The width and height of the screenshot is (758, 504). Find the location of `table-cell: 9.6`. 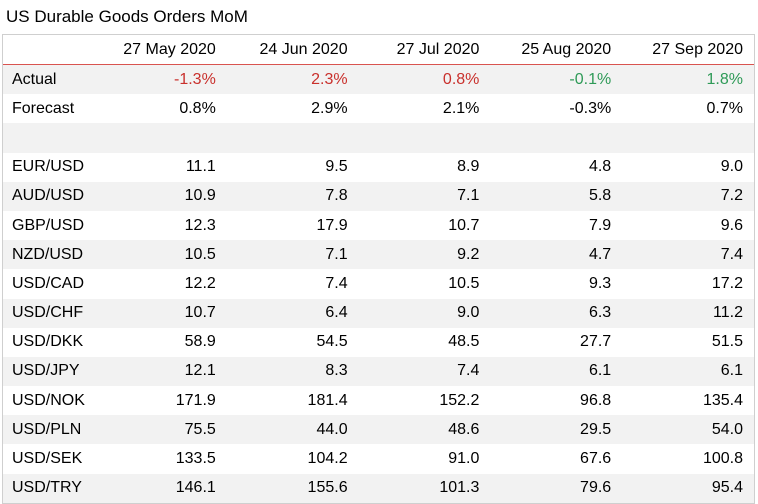

table-cell: 9.6 is located at coordinates (731, 225).